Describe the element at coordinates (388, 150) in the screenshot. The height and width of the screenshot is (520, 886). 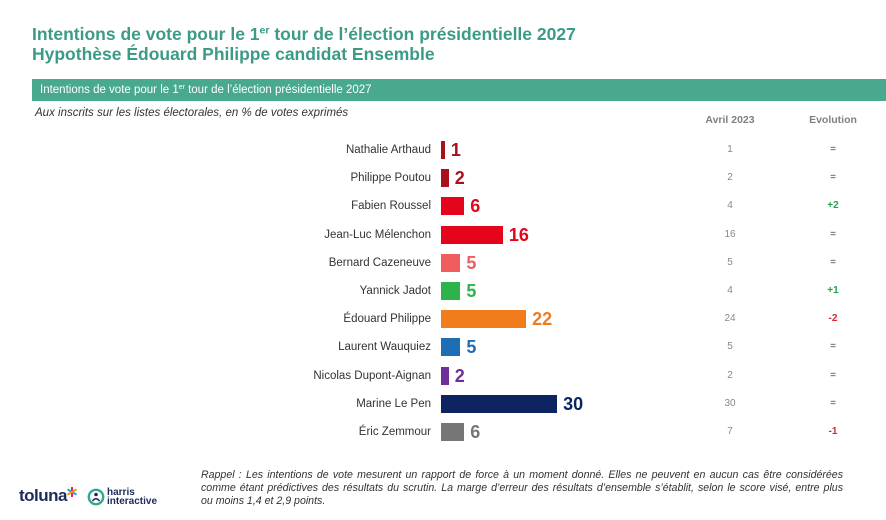
I see `candidate-name-nathalie-arthaud: Nathalie Arthaud` at that location.